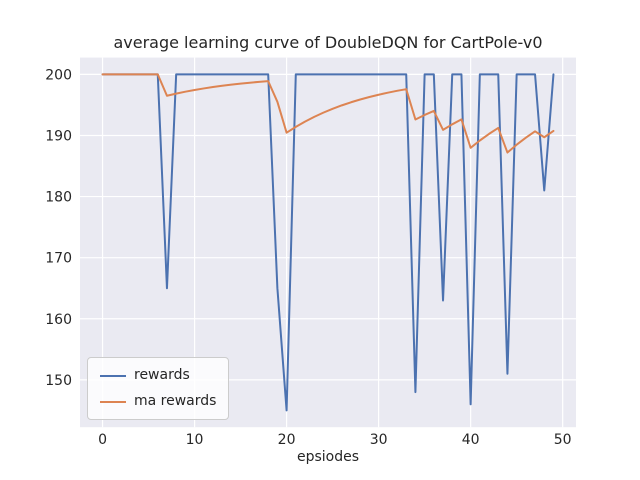 Image resolution: width=640 pixels, height=480 pixels. What do you see at coordinates (102, 440) in the screenshot?
I see `x-tick-label: 0` at bounding box center [102, 440].